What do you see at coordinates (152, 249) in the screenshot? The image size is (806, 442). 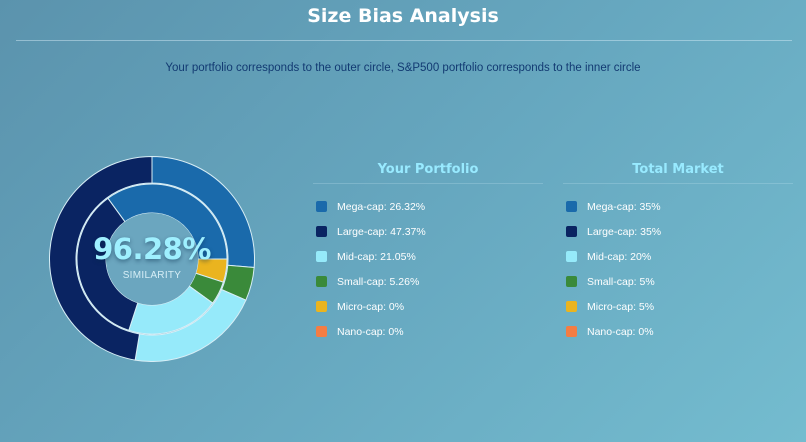 I see `similarity-value: 96.28%` at bounding box center [152, 249].